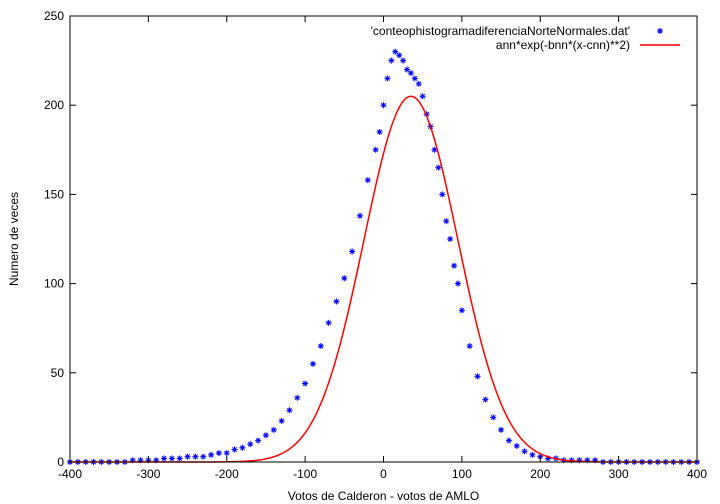 The width and height of the screenshot is (720, 504). I want to click on y-axis-title: Numero de veces, so click(14, 239).